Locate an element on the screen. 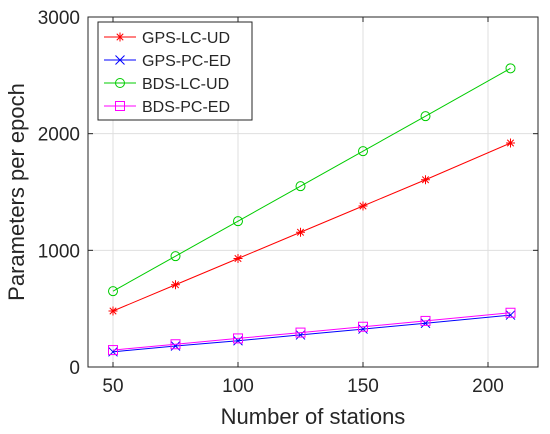  y-tick-label: 1000 is located at coordinates (59, 251).